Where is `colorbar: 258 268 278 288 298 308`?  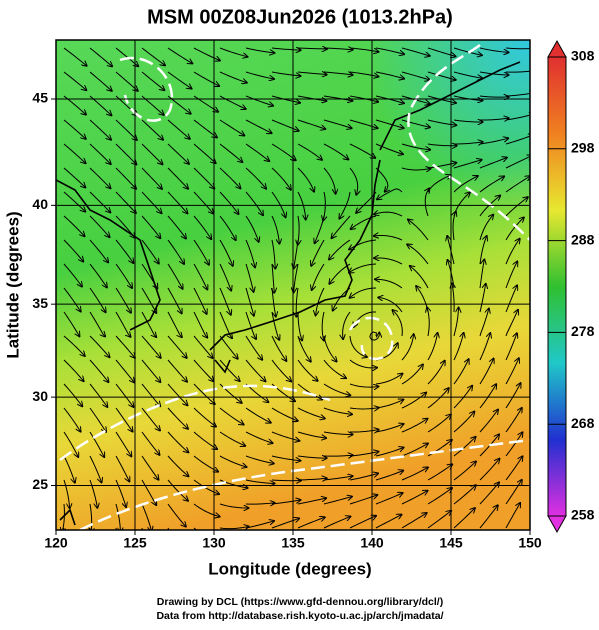
colorbar: 258 268 278 288 298 308 is located at coordinates (571, 286).